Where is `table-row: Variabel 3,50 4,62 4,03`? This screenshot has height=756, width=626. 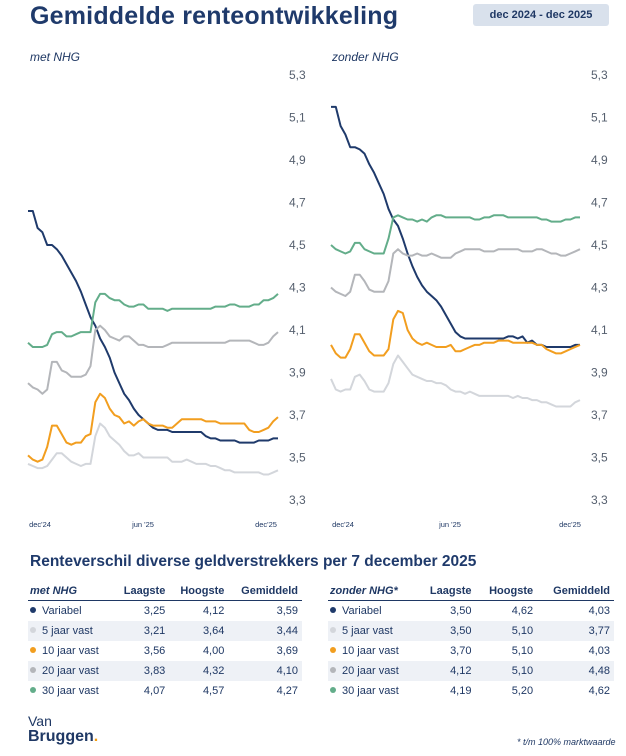 table-row: Variabel 3,50 4,62 4,03 is located at coordinates (471, 611).